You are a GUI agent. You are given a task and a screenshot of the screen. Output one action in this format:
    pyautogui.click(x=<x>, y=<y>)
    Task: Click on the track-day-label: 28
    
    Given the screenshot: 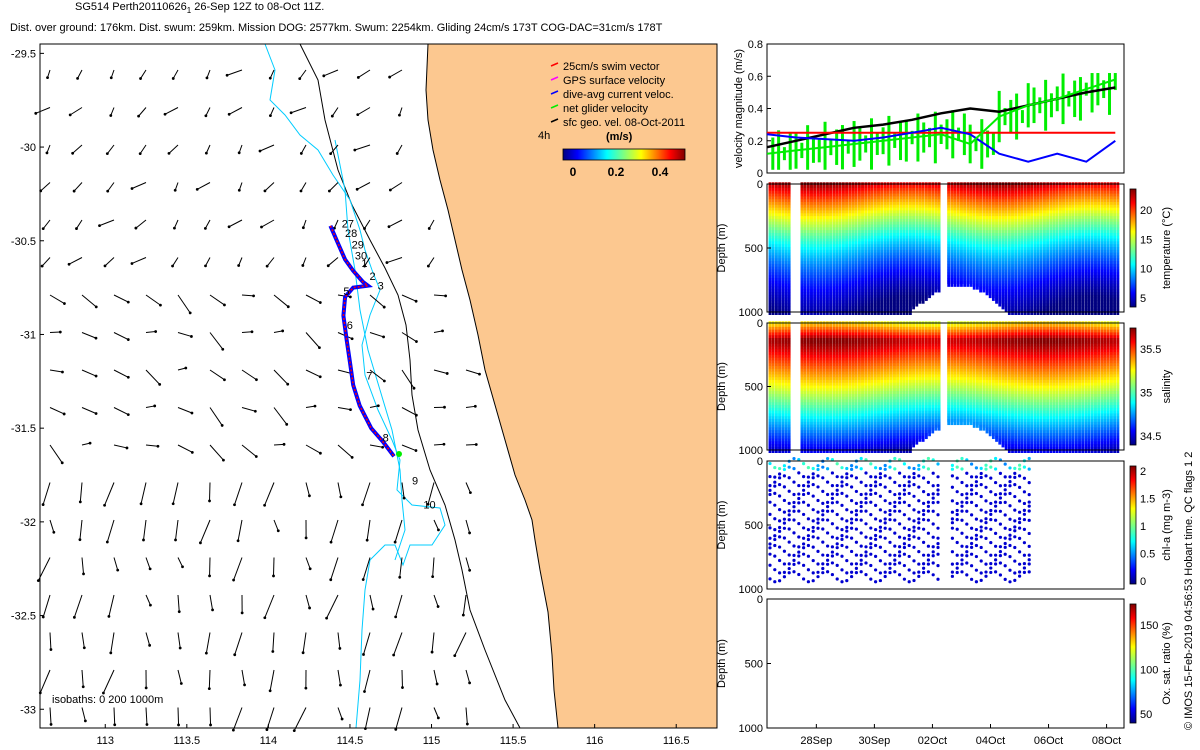 What is the action you would take?
    pyautogui.click(x=351, y=234)
    